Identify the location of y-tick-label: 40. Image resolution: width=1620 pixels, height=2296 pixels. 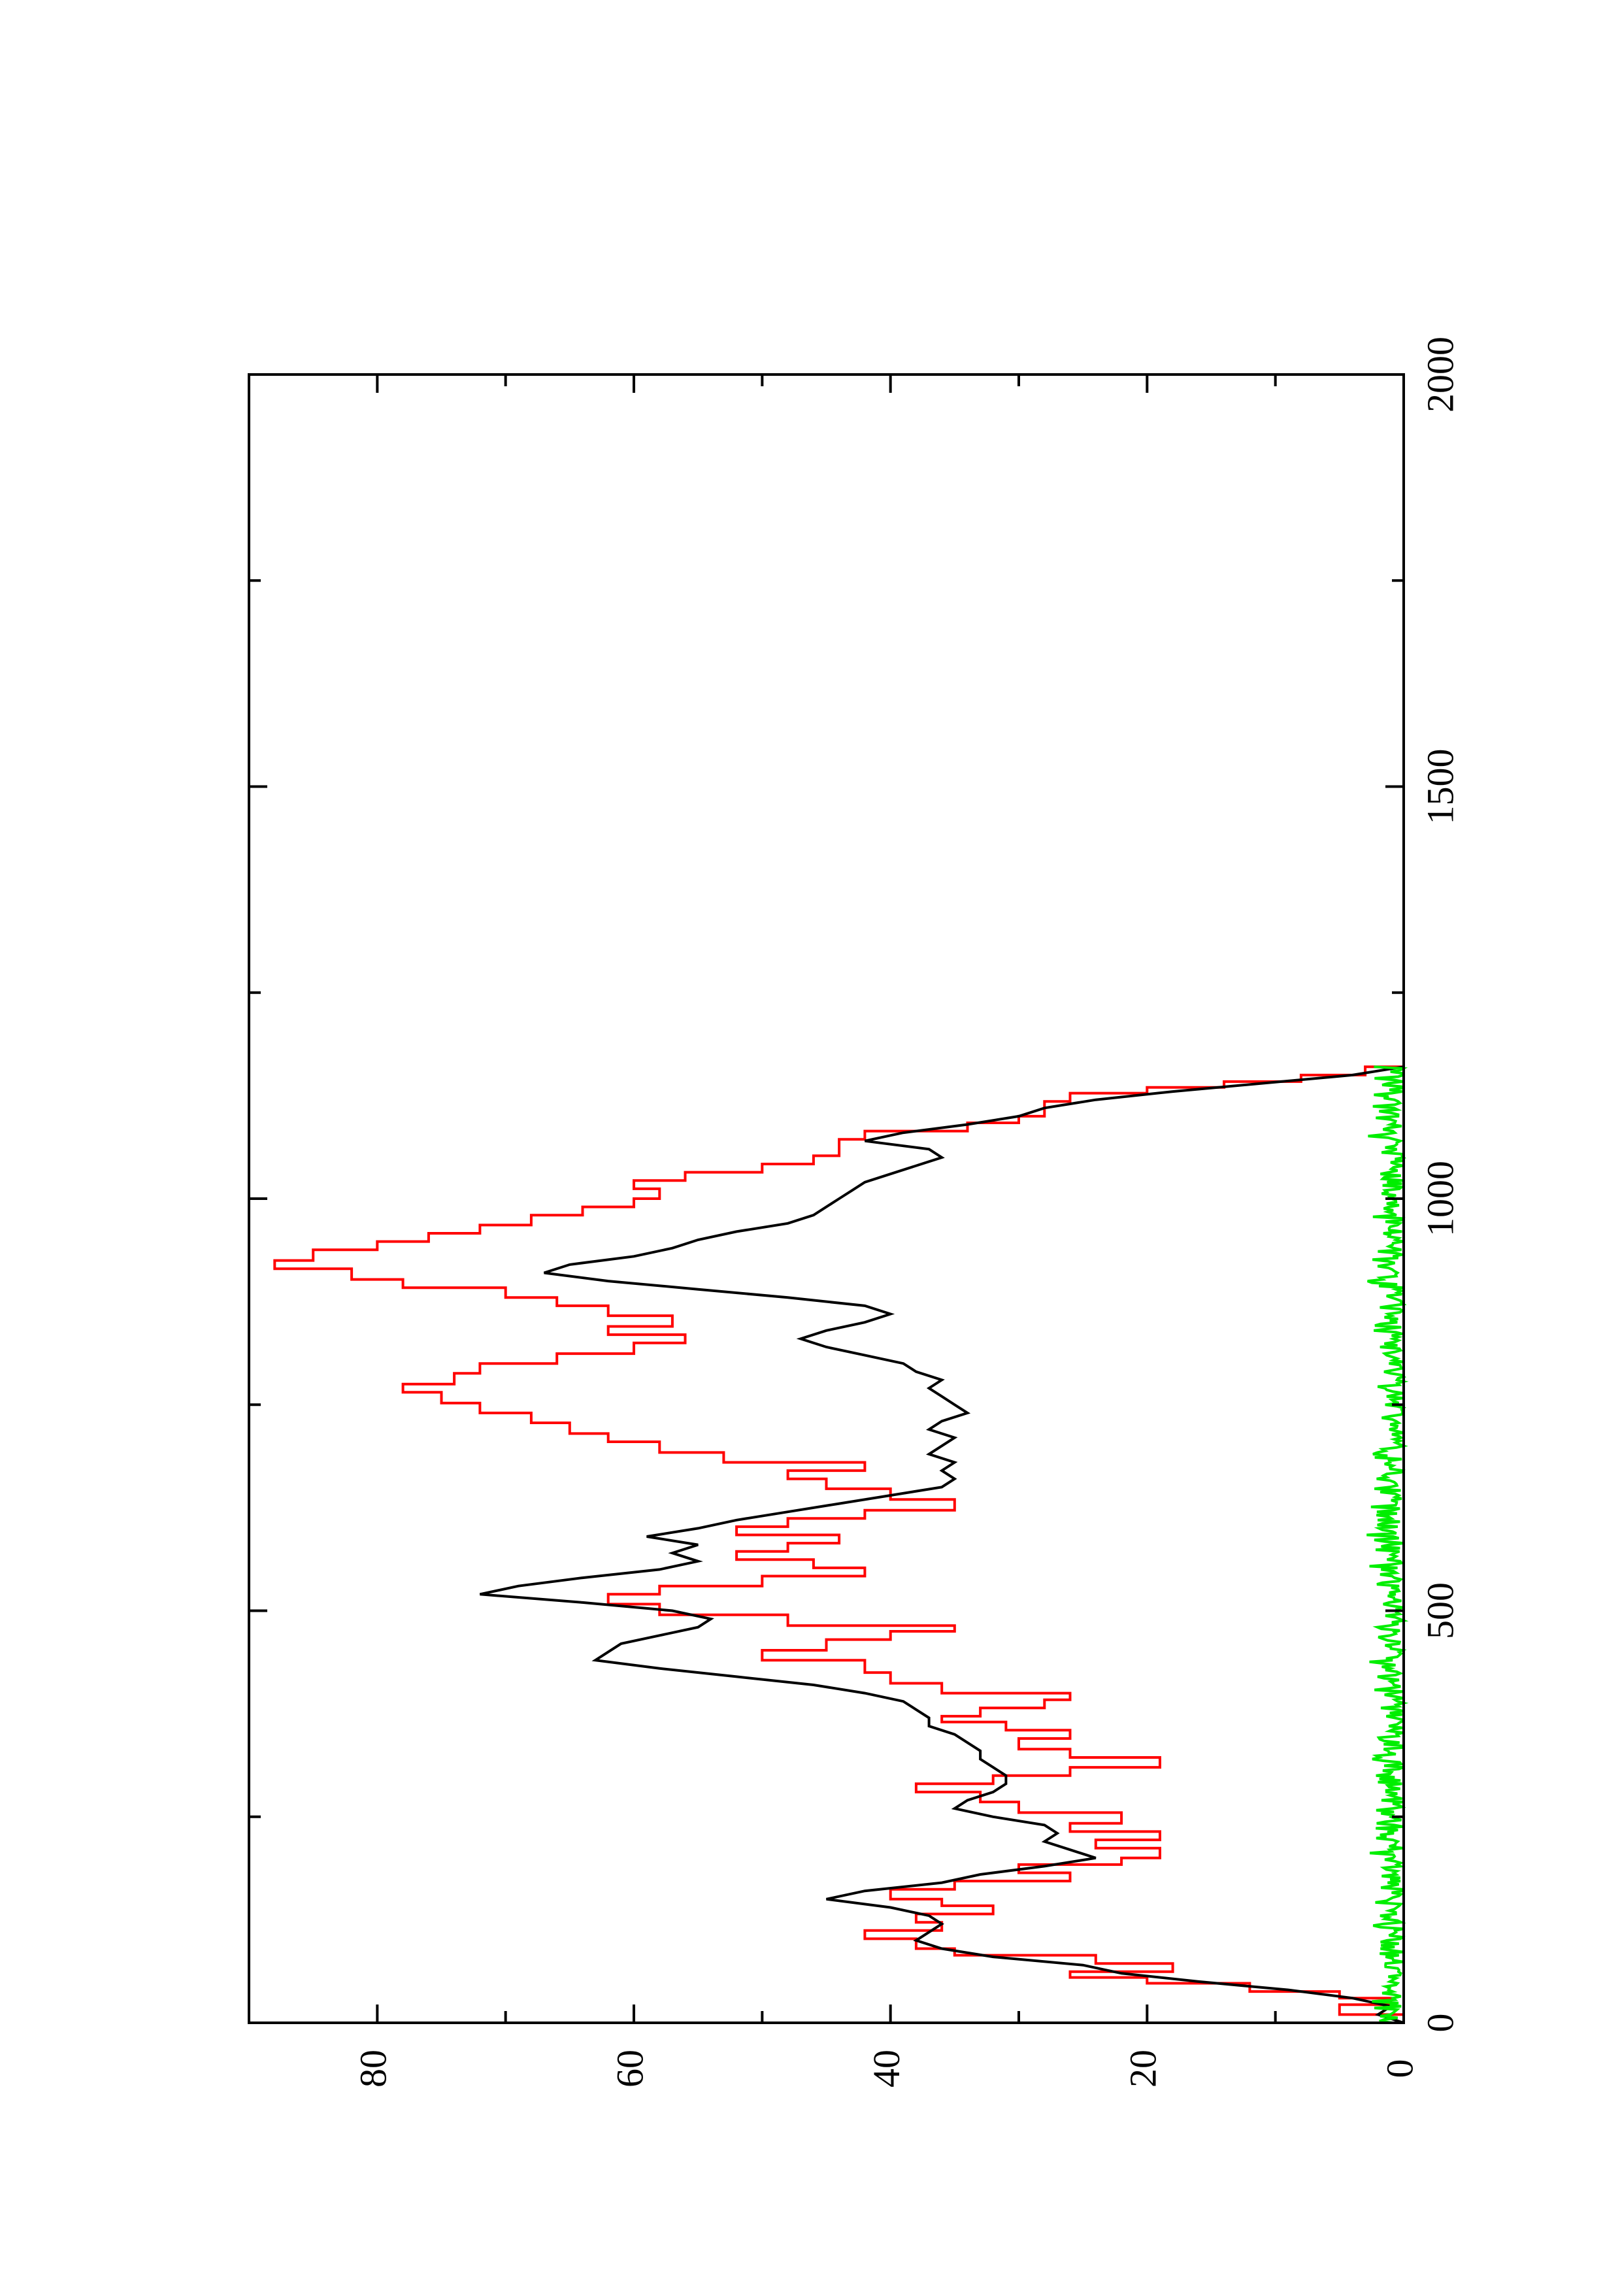
(886, 2069).